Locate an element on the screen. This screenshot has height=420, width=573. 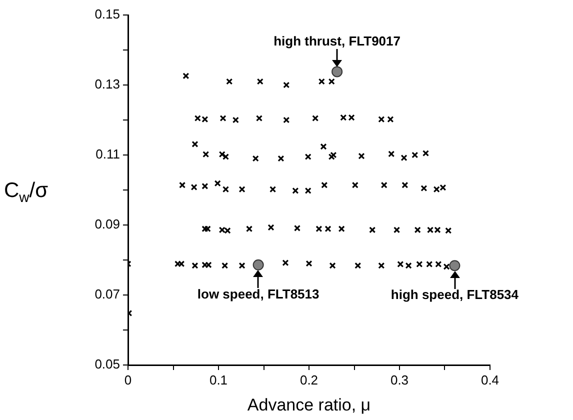
x-axis-title: Advance ratio, μ is located at coordinates (309, 404).